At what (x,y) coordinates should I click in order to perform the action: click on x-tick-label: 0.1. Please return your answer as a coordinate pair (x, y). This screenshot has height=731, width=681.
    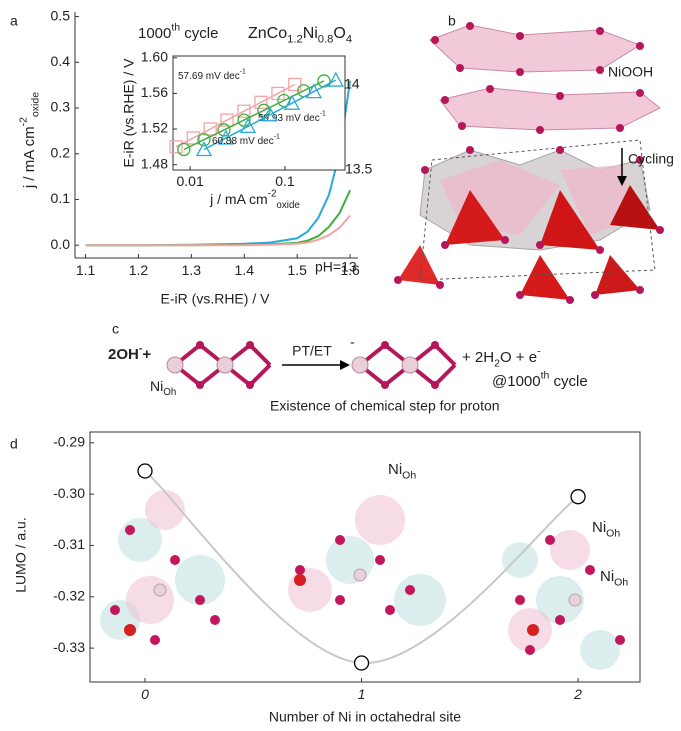
    Looking at the image, I should click on (285, 181).